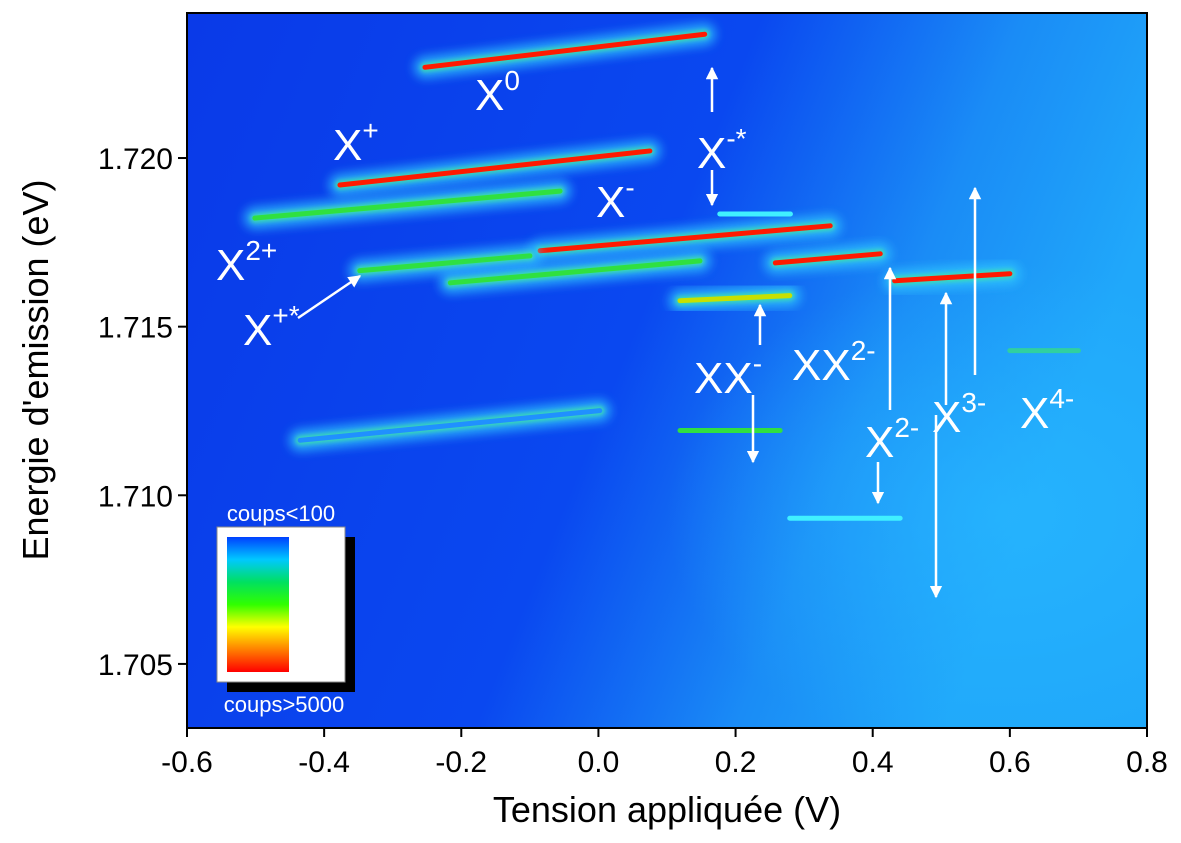 The width and height of the screenshot is (1181, 843). I want to click on annotation: X-, so click(615, 199).